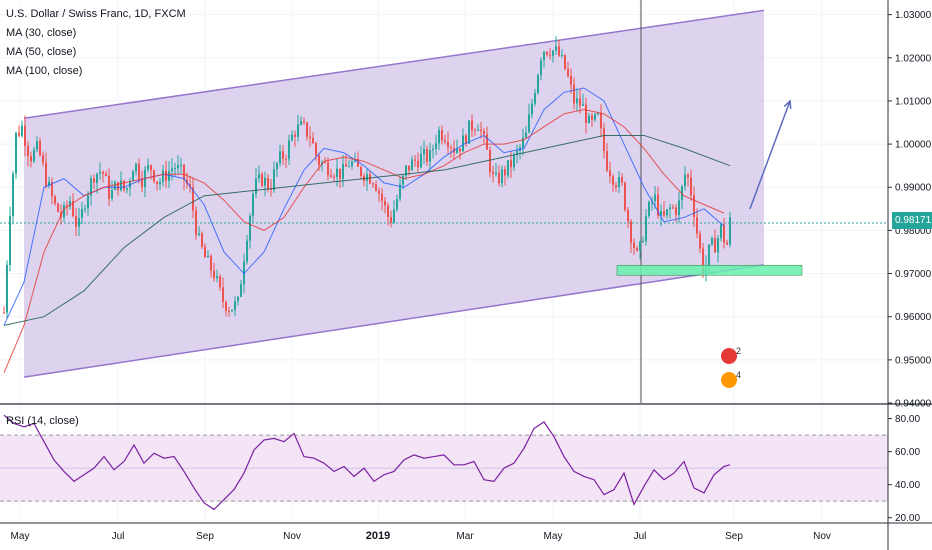 The height and width of the screenshot is (550, 932). What do you see at coordinates (770, 155) in the screenshot?
I see `projection-arrow-line` at bounding box center [770, 155].